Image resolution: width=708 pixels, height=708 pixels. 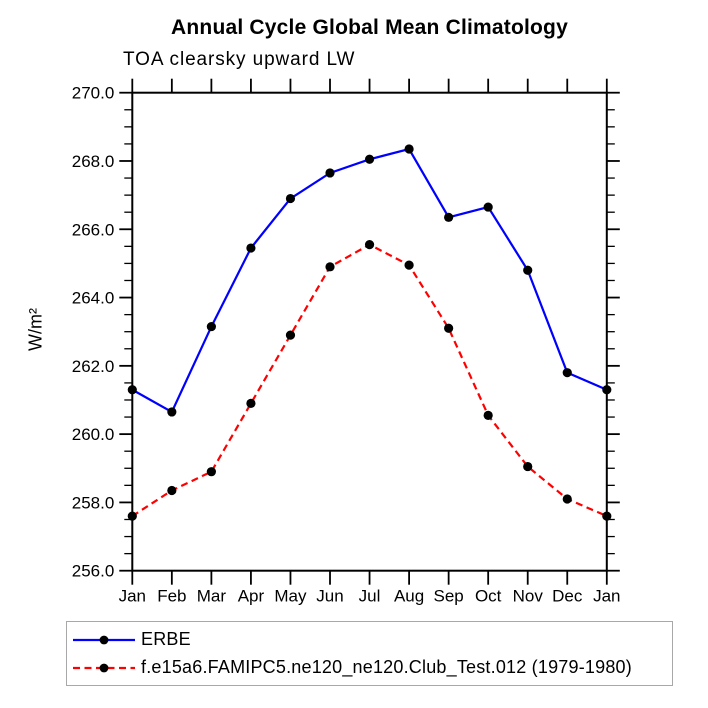 I want to click on y-tick-label: 258.0, so click(x=93, y=502).